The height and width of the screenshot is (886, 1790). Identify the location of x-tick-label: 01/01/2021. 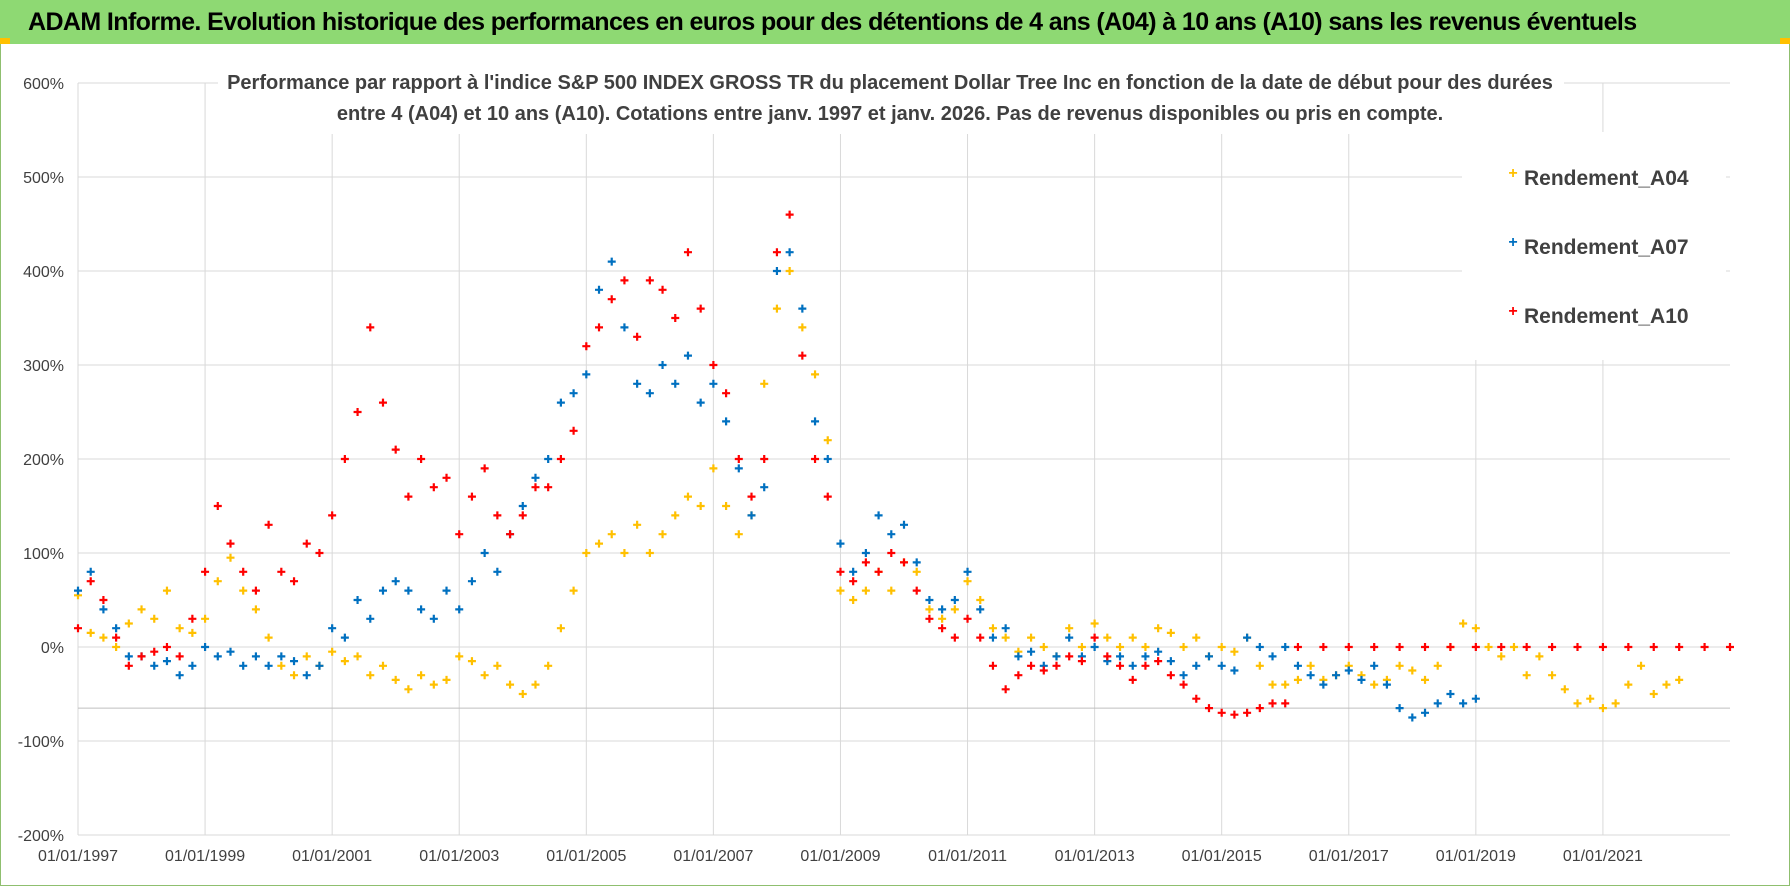
(1603, 856).